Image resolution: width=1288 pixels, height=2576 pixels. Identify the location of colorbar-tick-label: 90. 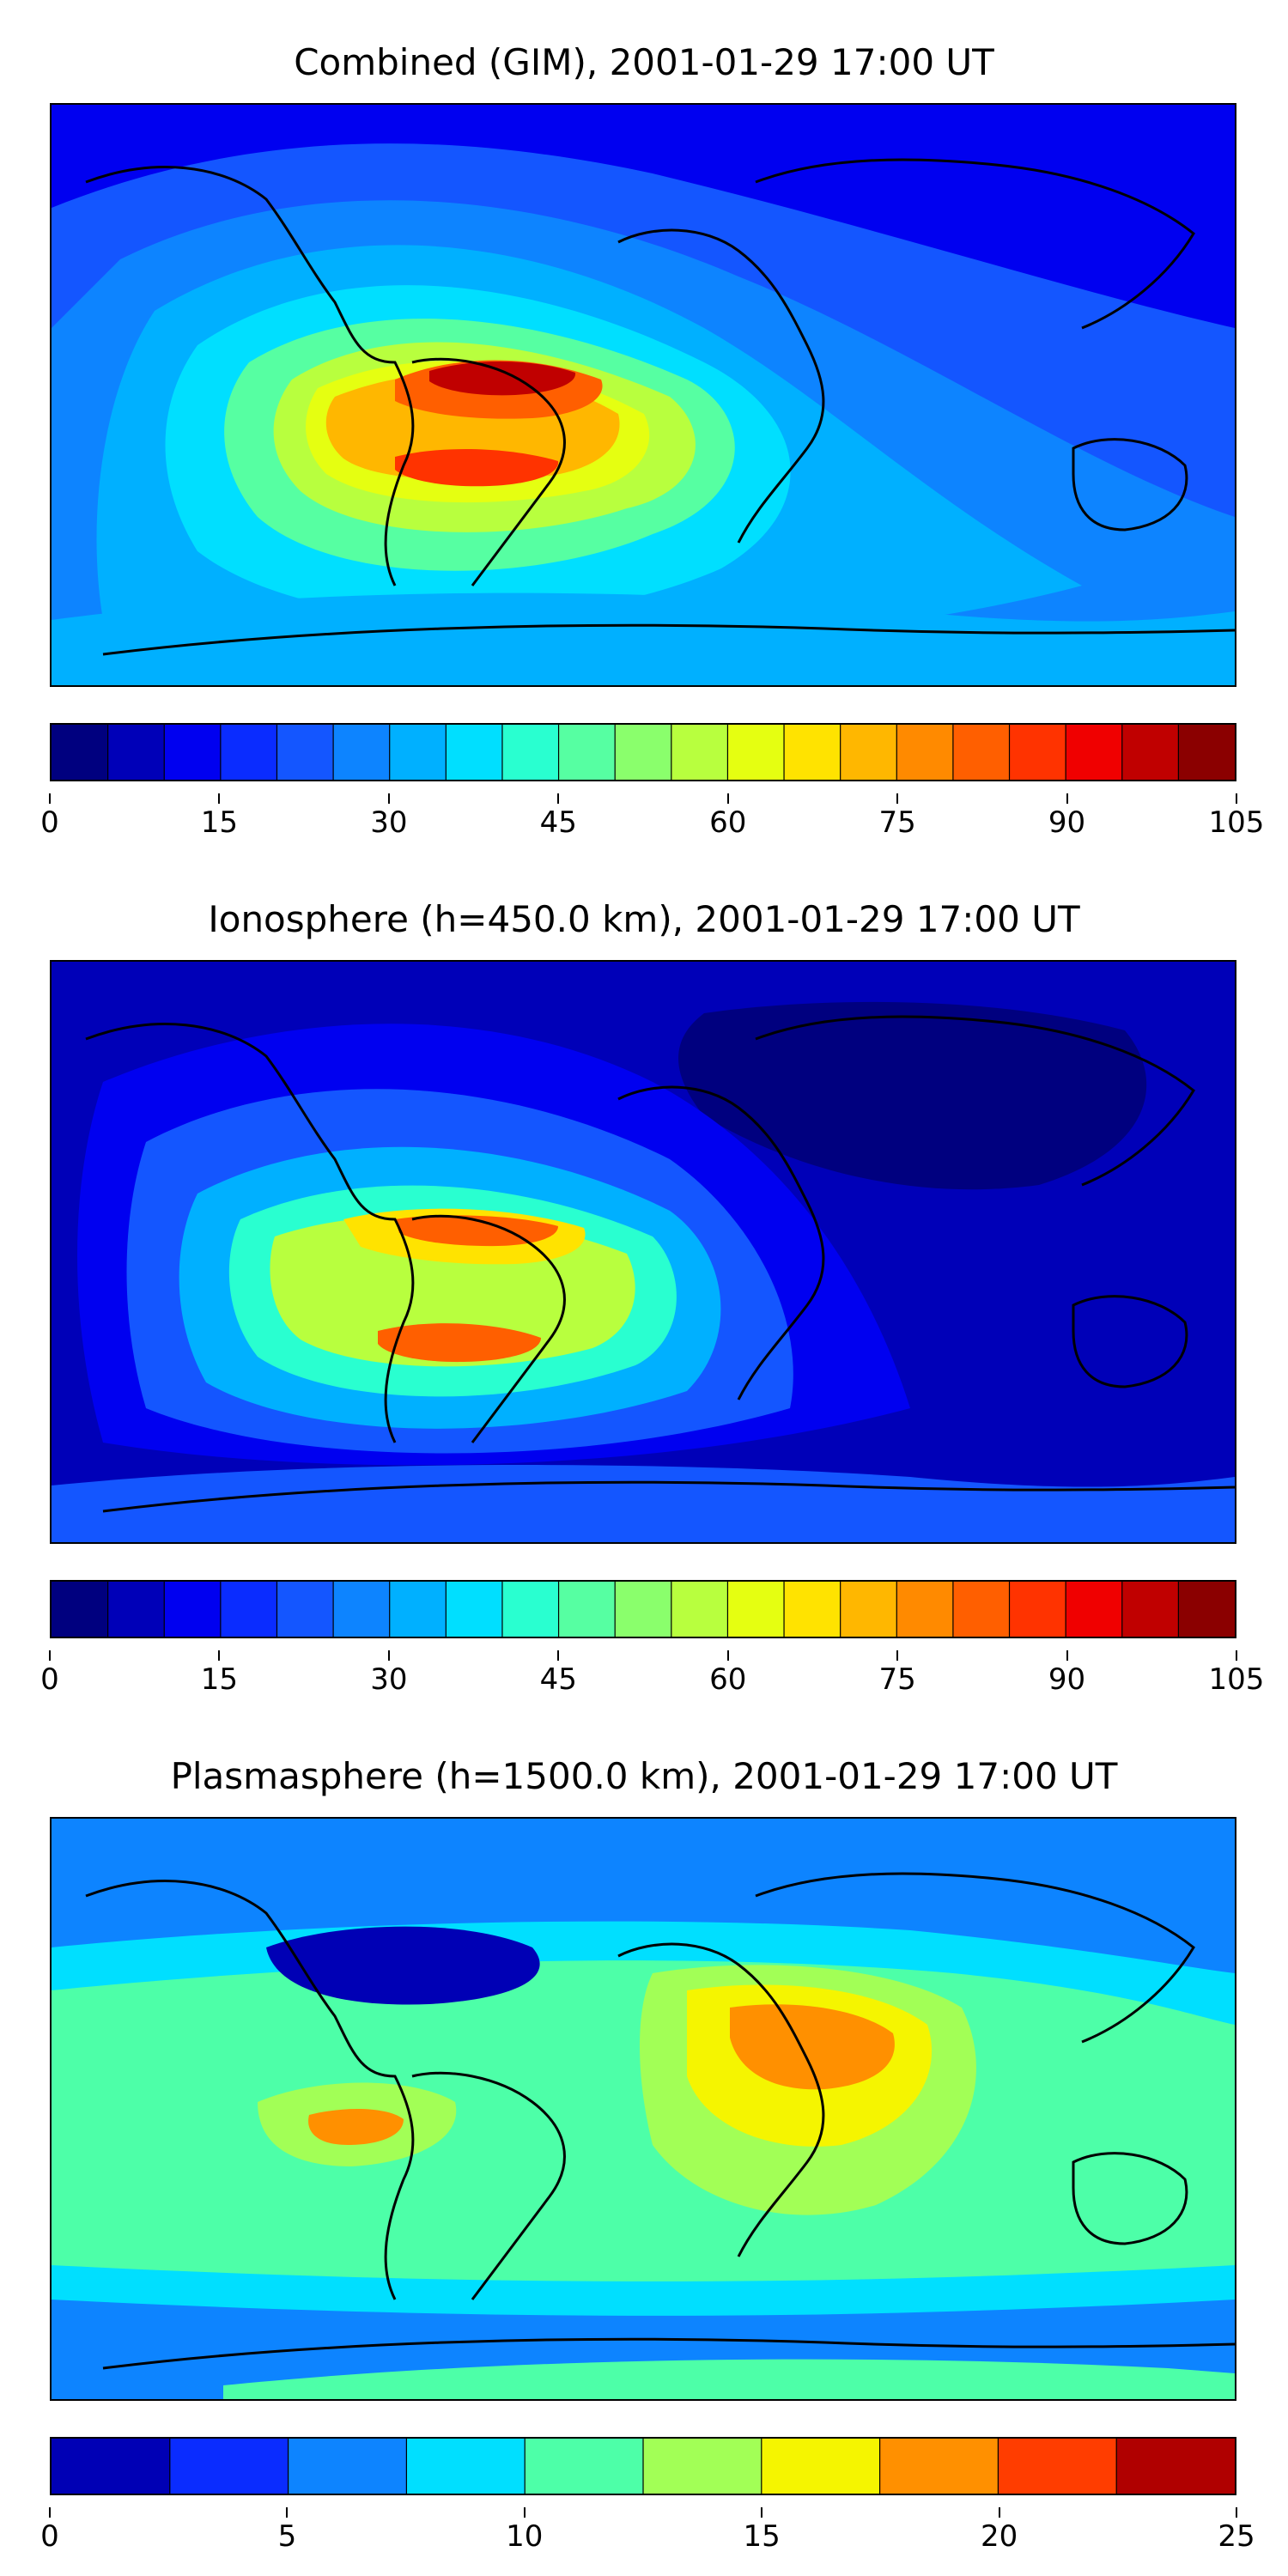
(1067, 1679).